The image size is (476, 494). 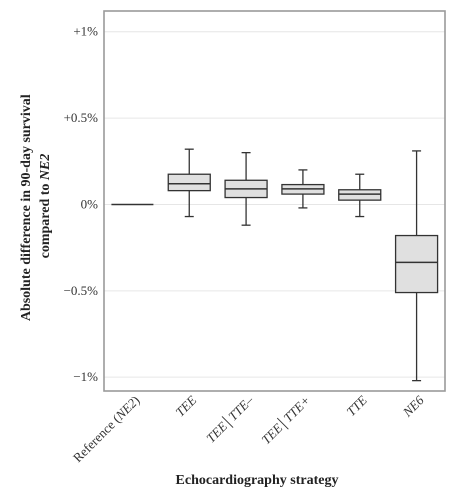 I want to click on x-tick-label: NE6, so click(x=413, y=406).